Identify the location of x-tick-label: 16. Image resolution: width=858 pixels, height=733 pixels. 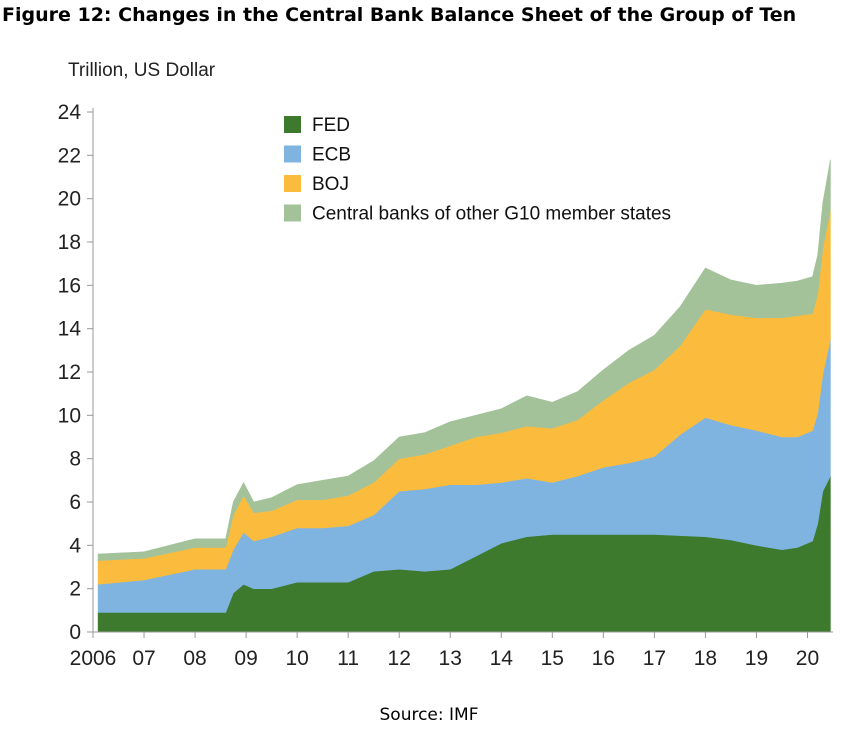
(603, 658).